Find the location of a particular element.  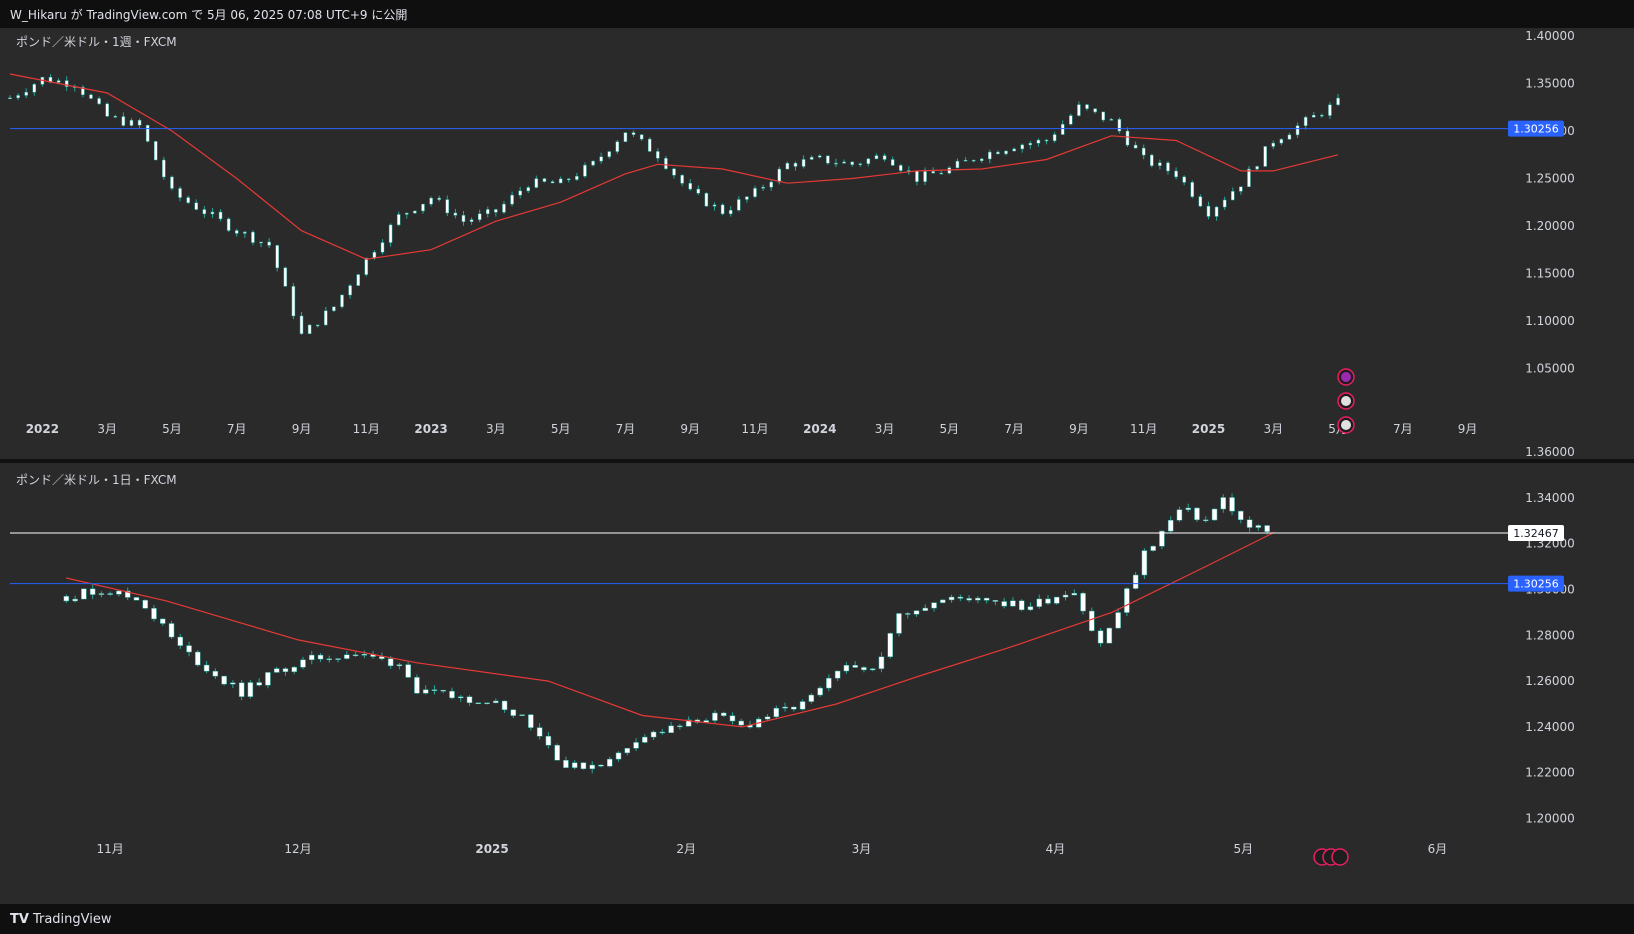

panel-divider is located at coordinates (817, 461).